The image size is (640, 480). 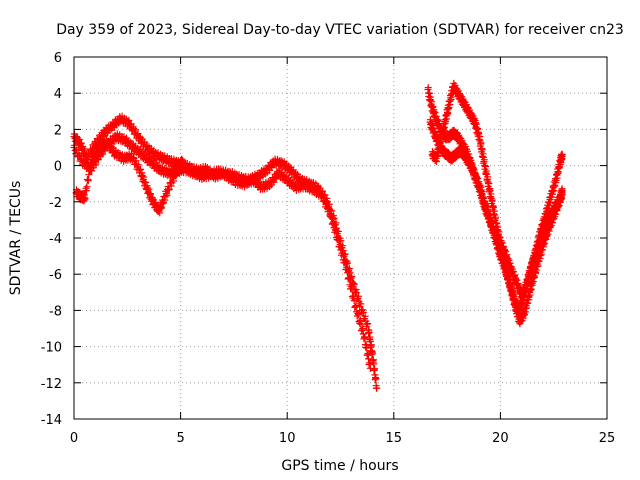 What do you see at coordinates (55, 311) in the screenshot?
I see `y-tick-label: -8` at bounding box center [55, 311].